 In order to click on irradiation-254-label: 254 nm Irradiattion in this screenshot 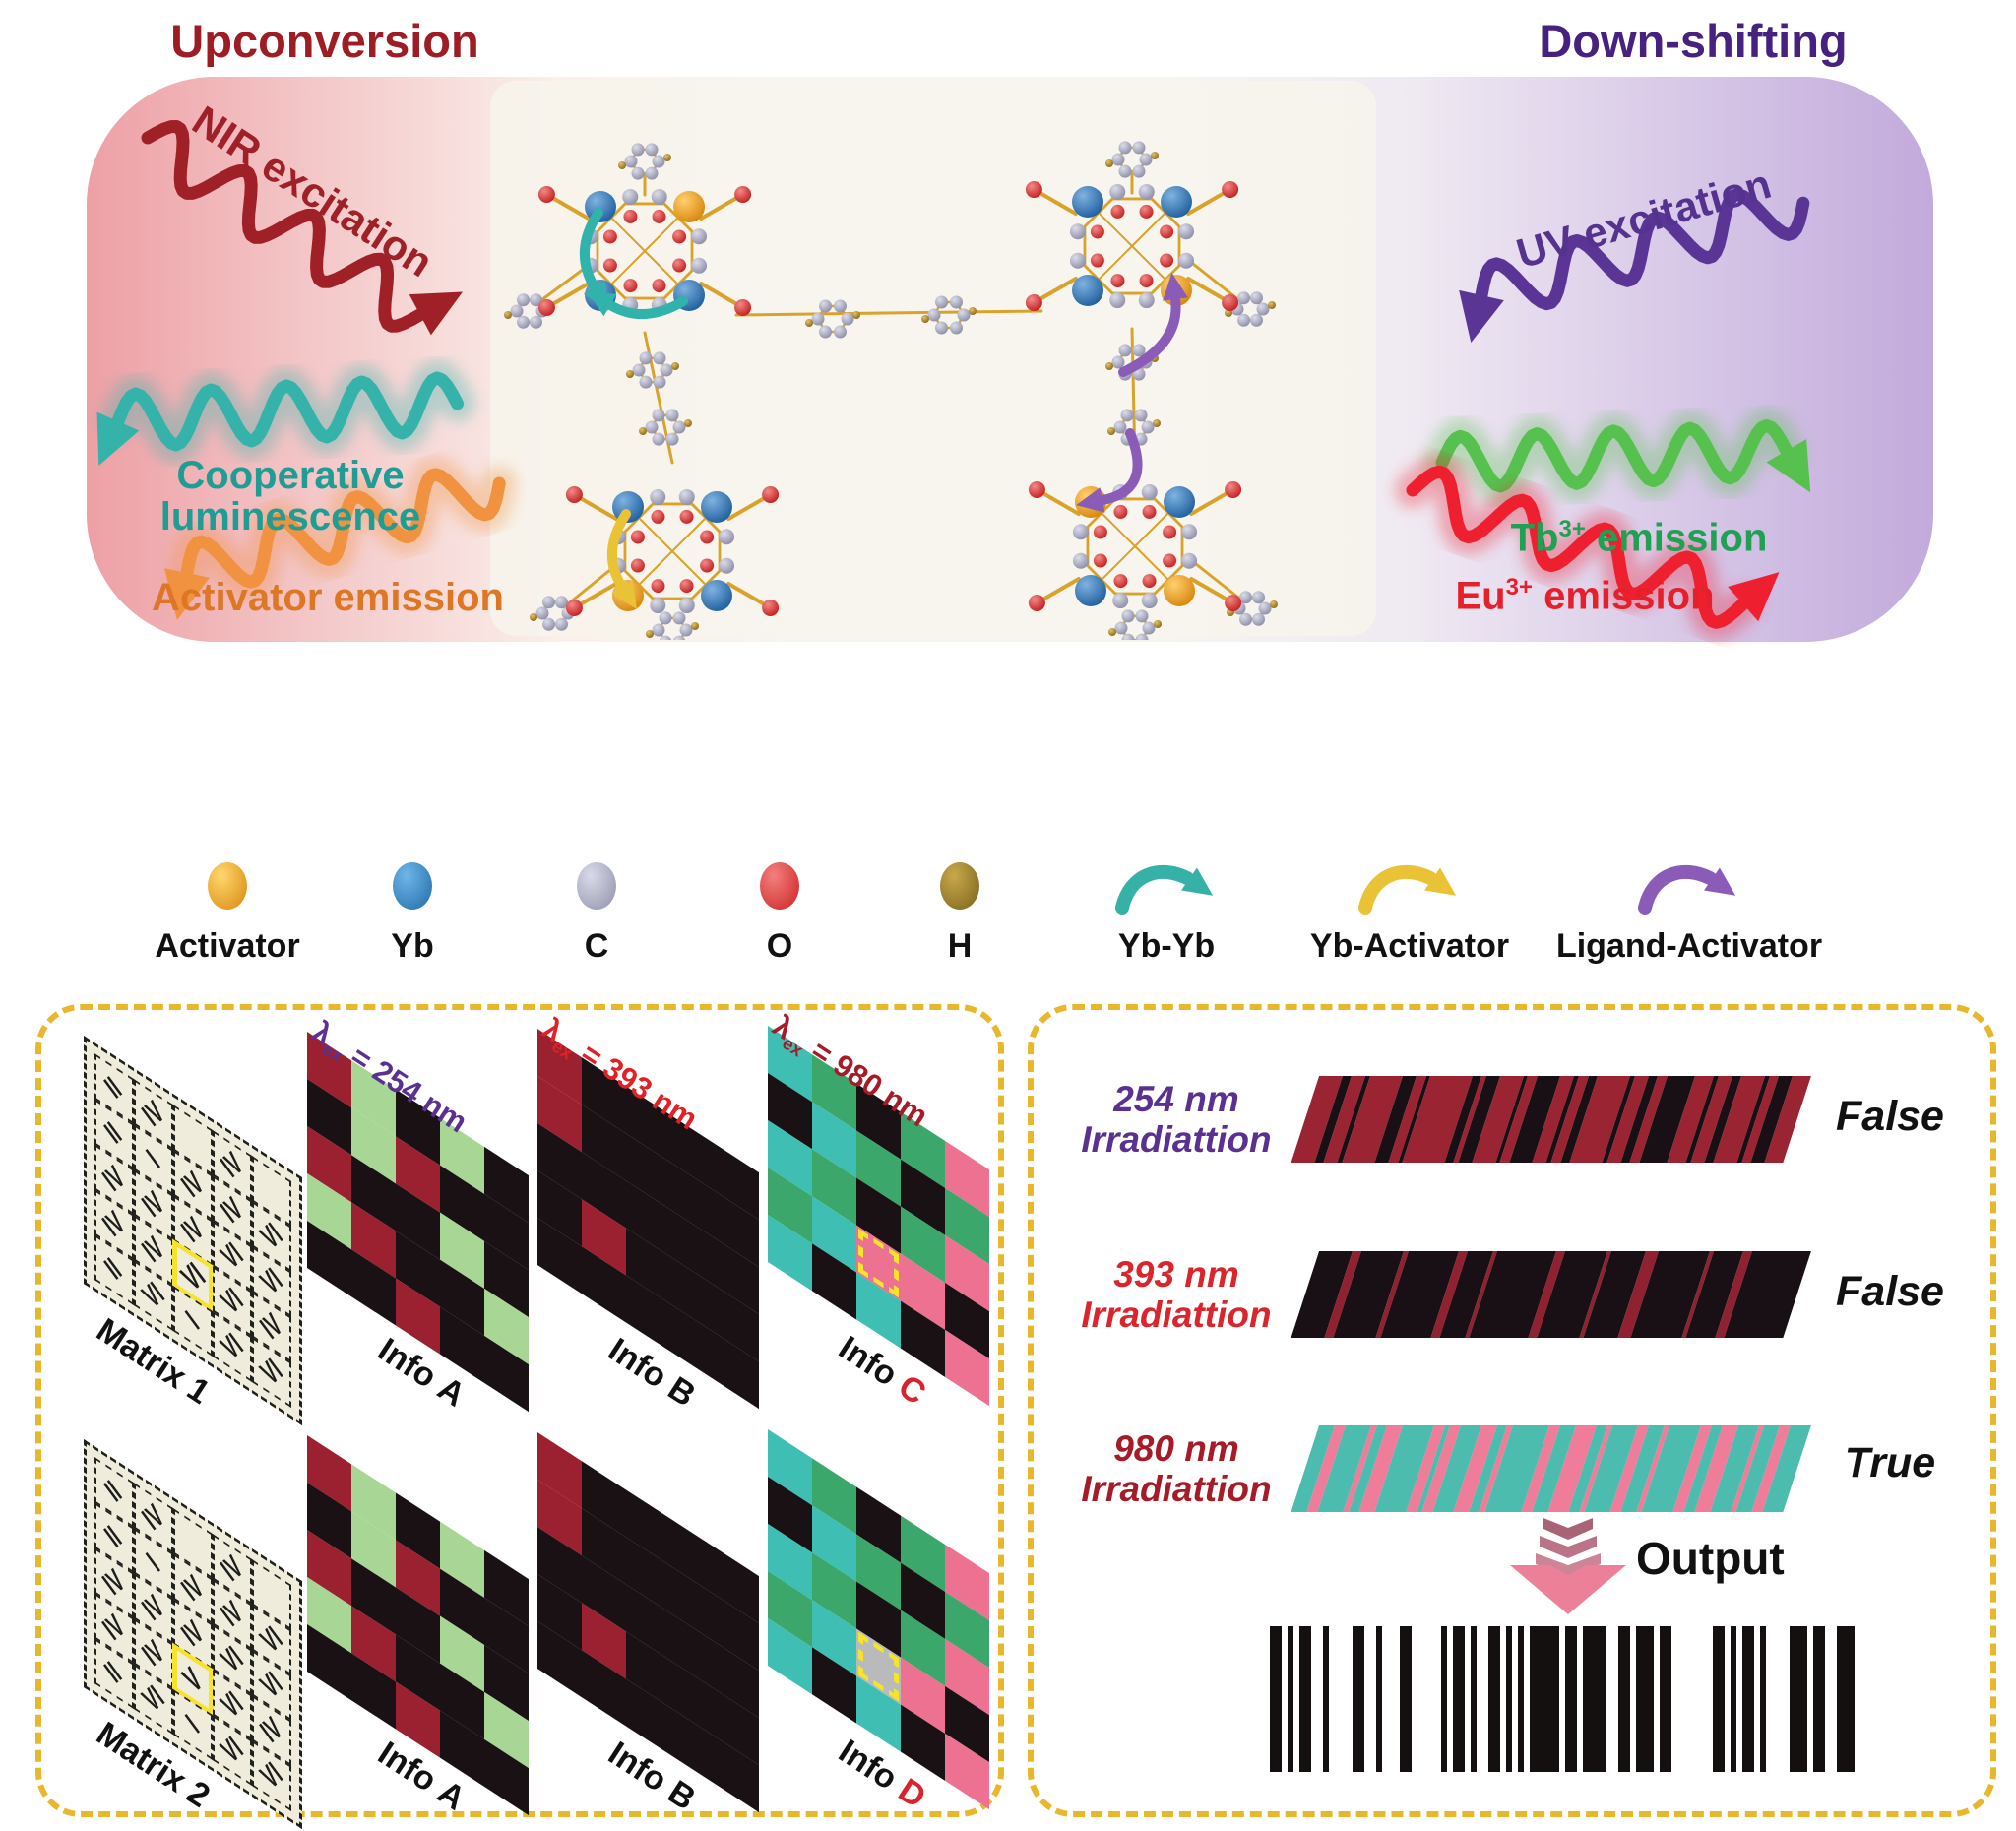, I will do `click(1176, 1120)`.